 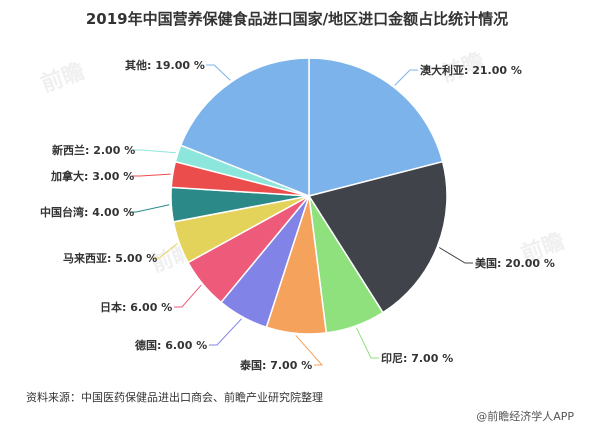 I want to click on slice-label-7: 马来西亚: 5.00 %, so click(x=110, y=258).